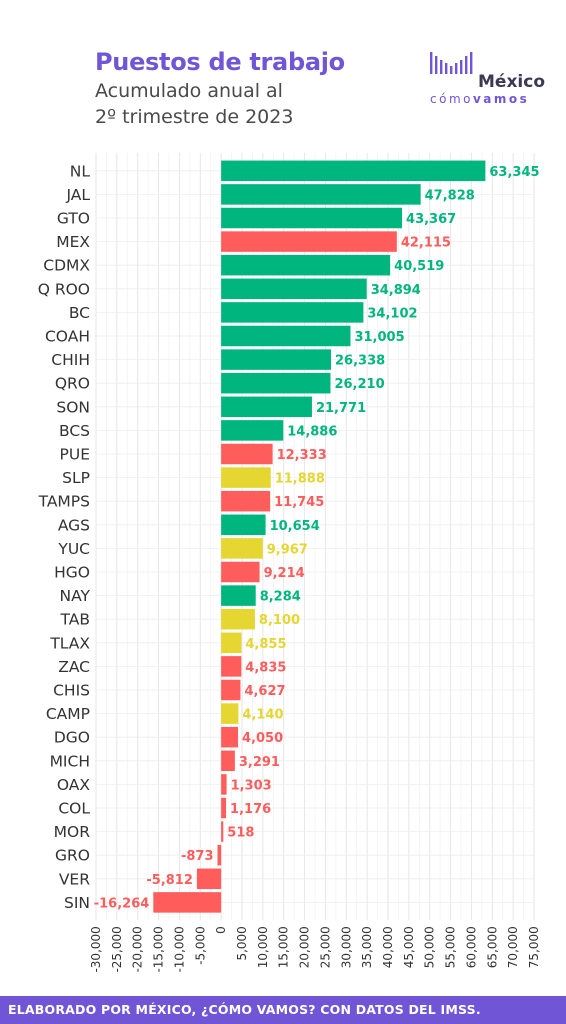 The height and width of the screenshot is (1024, 566). I want to click on logo-tagline-bold: vamos, so click(501, 99).